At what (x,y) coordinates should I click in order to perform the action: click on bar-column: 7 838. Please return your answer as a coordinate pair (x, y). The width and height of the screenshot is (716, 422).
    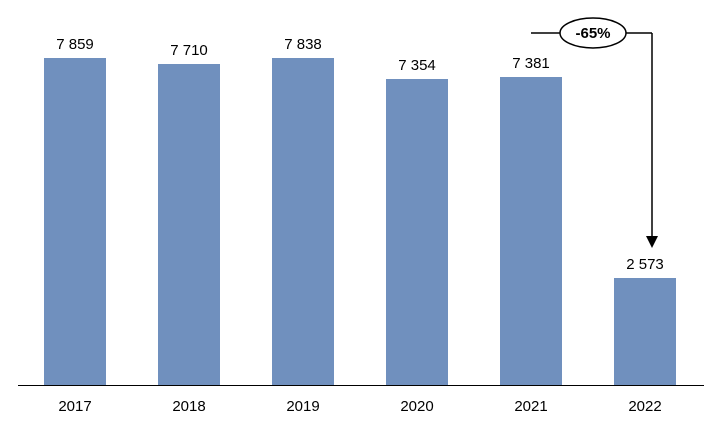
    Looking at the image, I should click on (303, 192).